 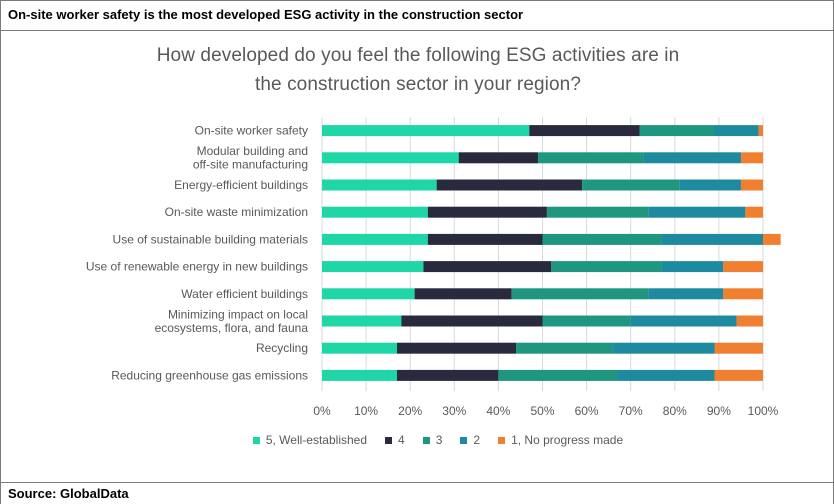 What do you see at coordinates (232, 328) in the screenshot?
I see `category-label: ecosystems, flora, and fauna` at bounding box center [232, 328].